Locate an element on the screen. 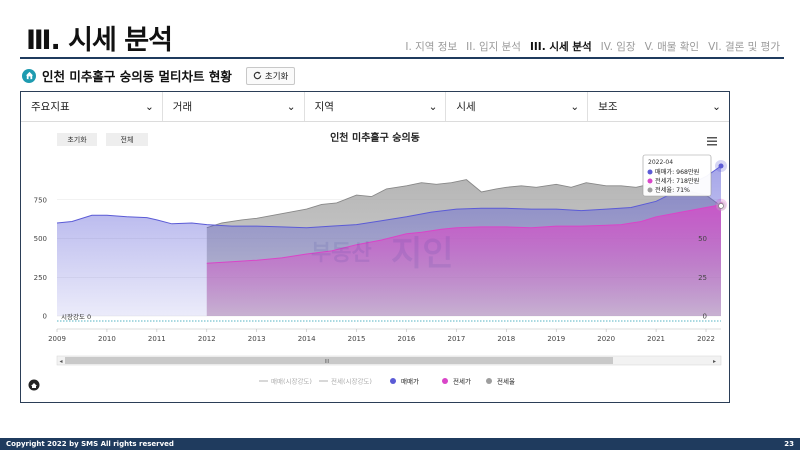 The width and height of the screenshot is (800, 450). scroll-right-arrow-icon: ▸ is located at coordinates (714, 361).